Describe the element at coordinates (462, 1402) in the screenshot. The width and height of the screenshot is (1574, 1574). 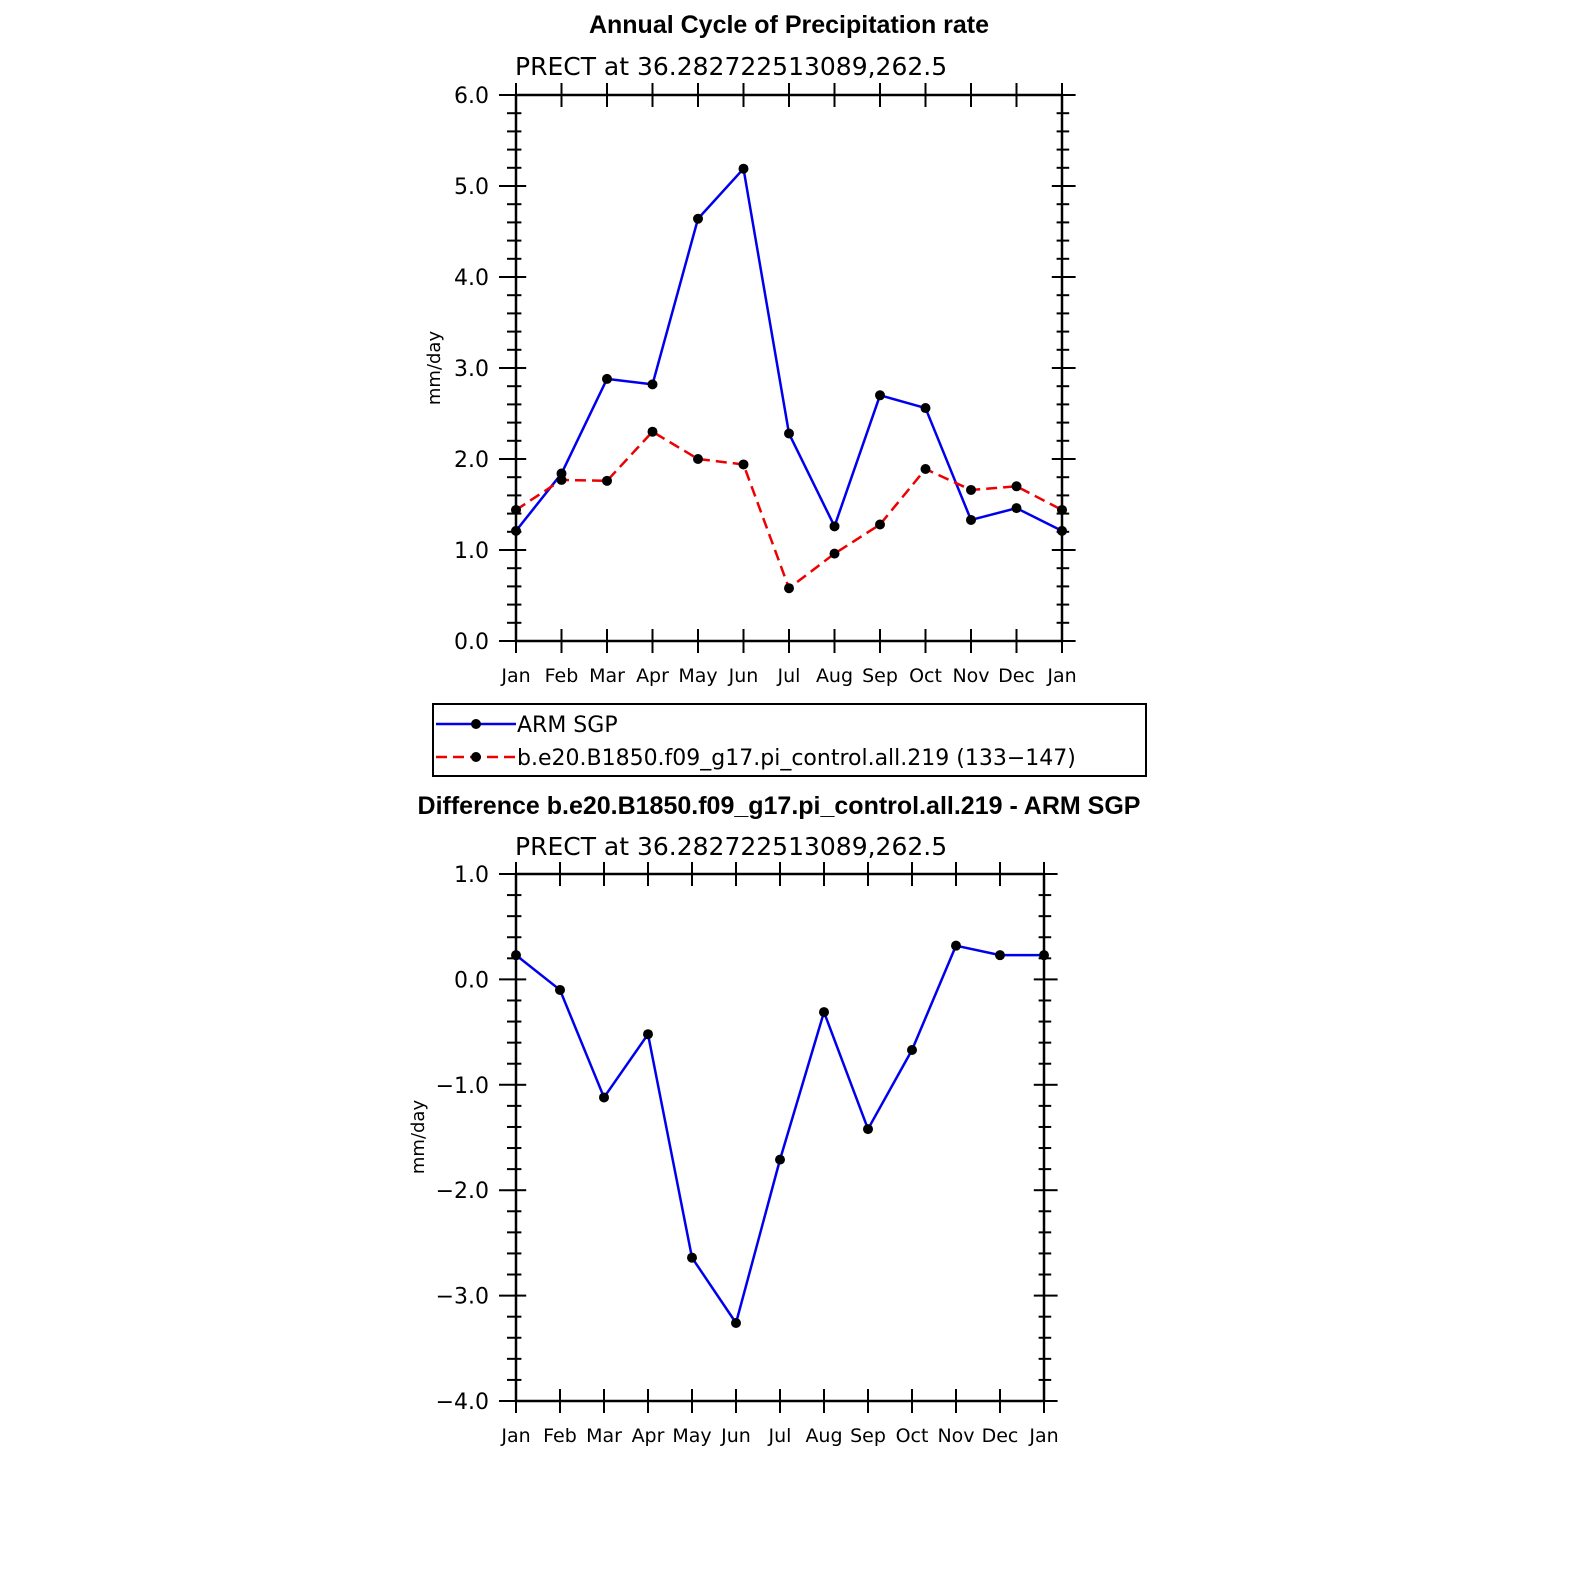
I see `chart2-ytick-label: −4.0` at that location.